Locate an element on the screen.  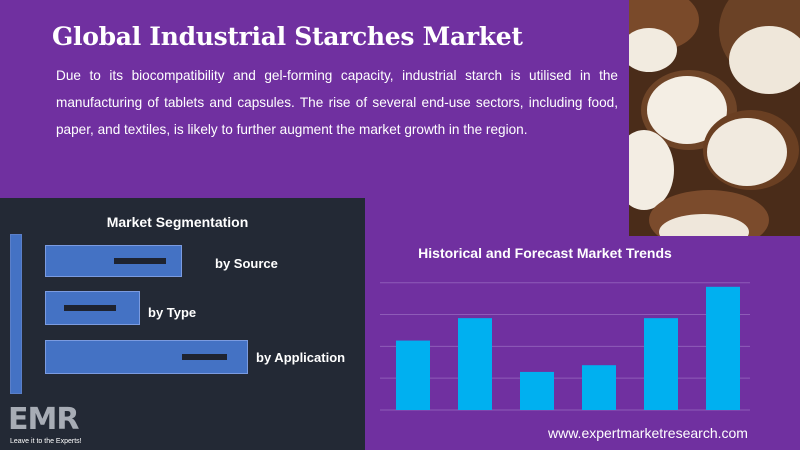
segmentation-axis-bar is located at coordinates (16, 314).